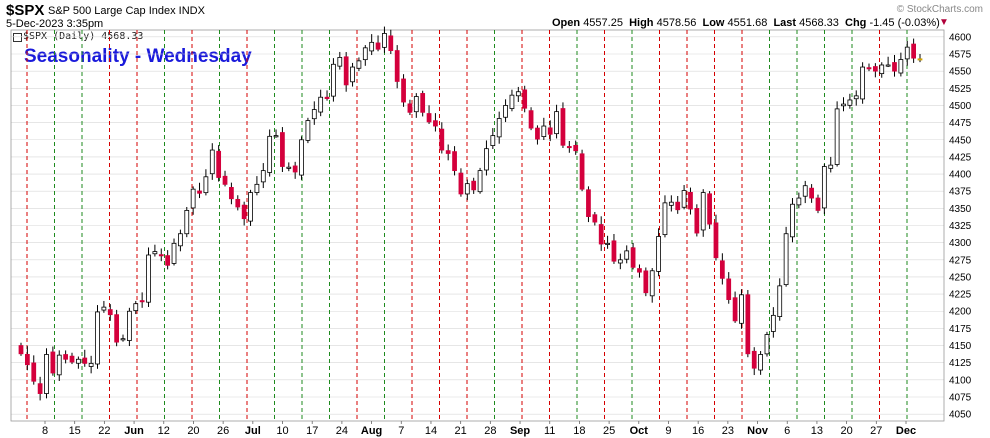 The image size is (990, 438). Describe the element at coordinates (676, 23) in the screenshot. I see `high-value: 4578.56` at that location.